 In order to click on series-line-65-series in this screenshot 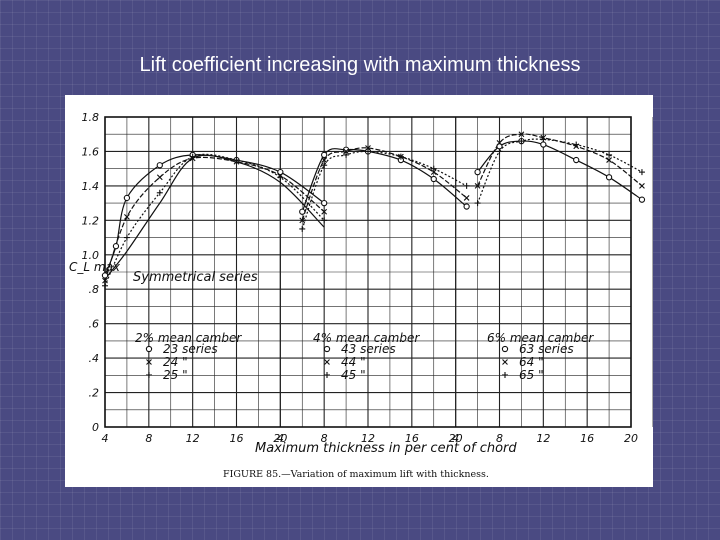, I will do `click(560, 171)`.